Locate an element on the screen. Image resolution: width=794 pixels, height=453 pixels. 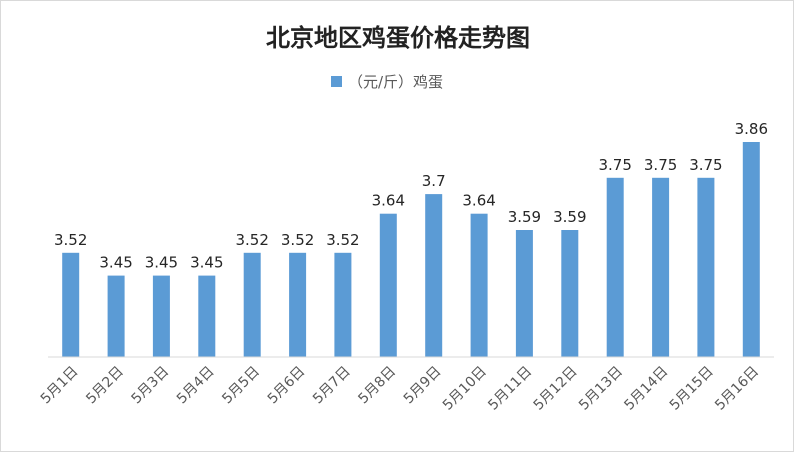
data-label-13: 3.75 is located at coordinates (614, 165).